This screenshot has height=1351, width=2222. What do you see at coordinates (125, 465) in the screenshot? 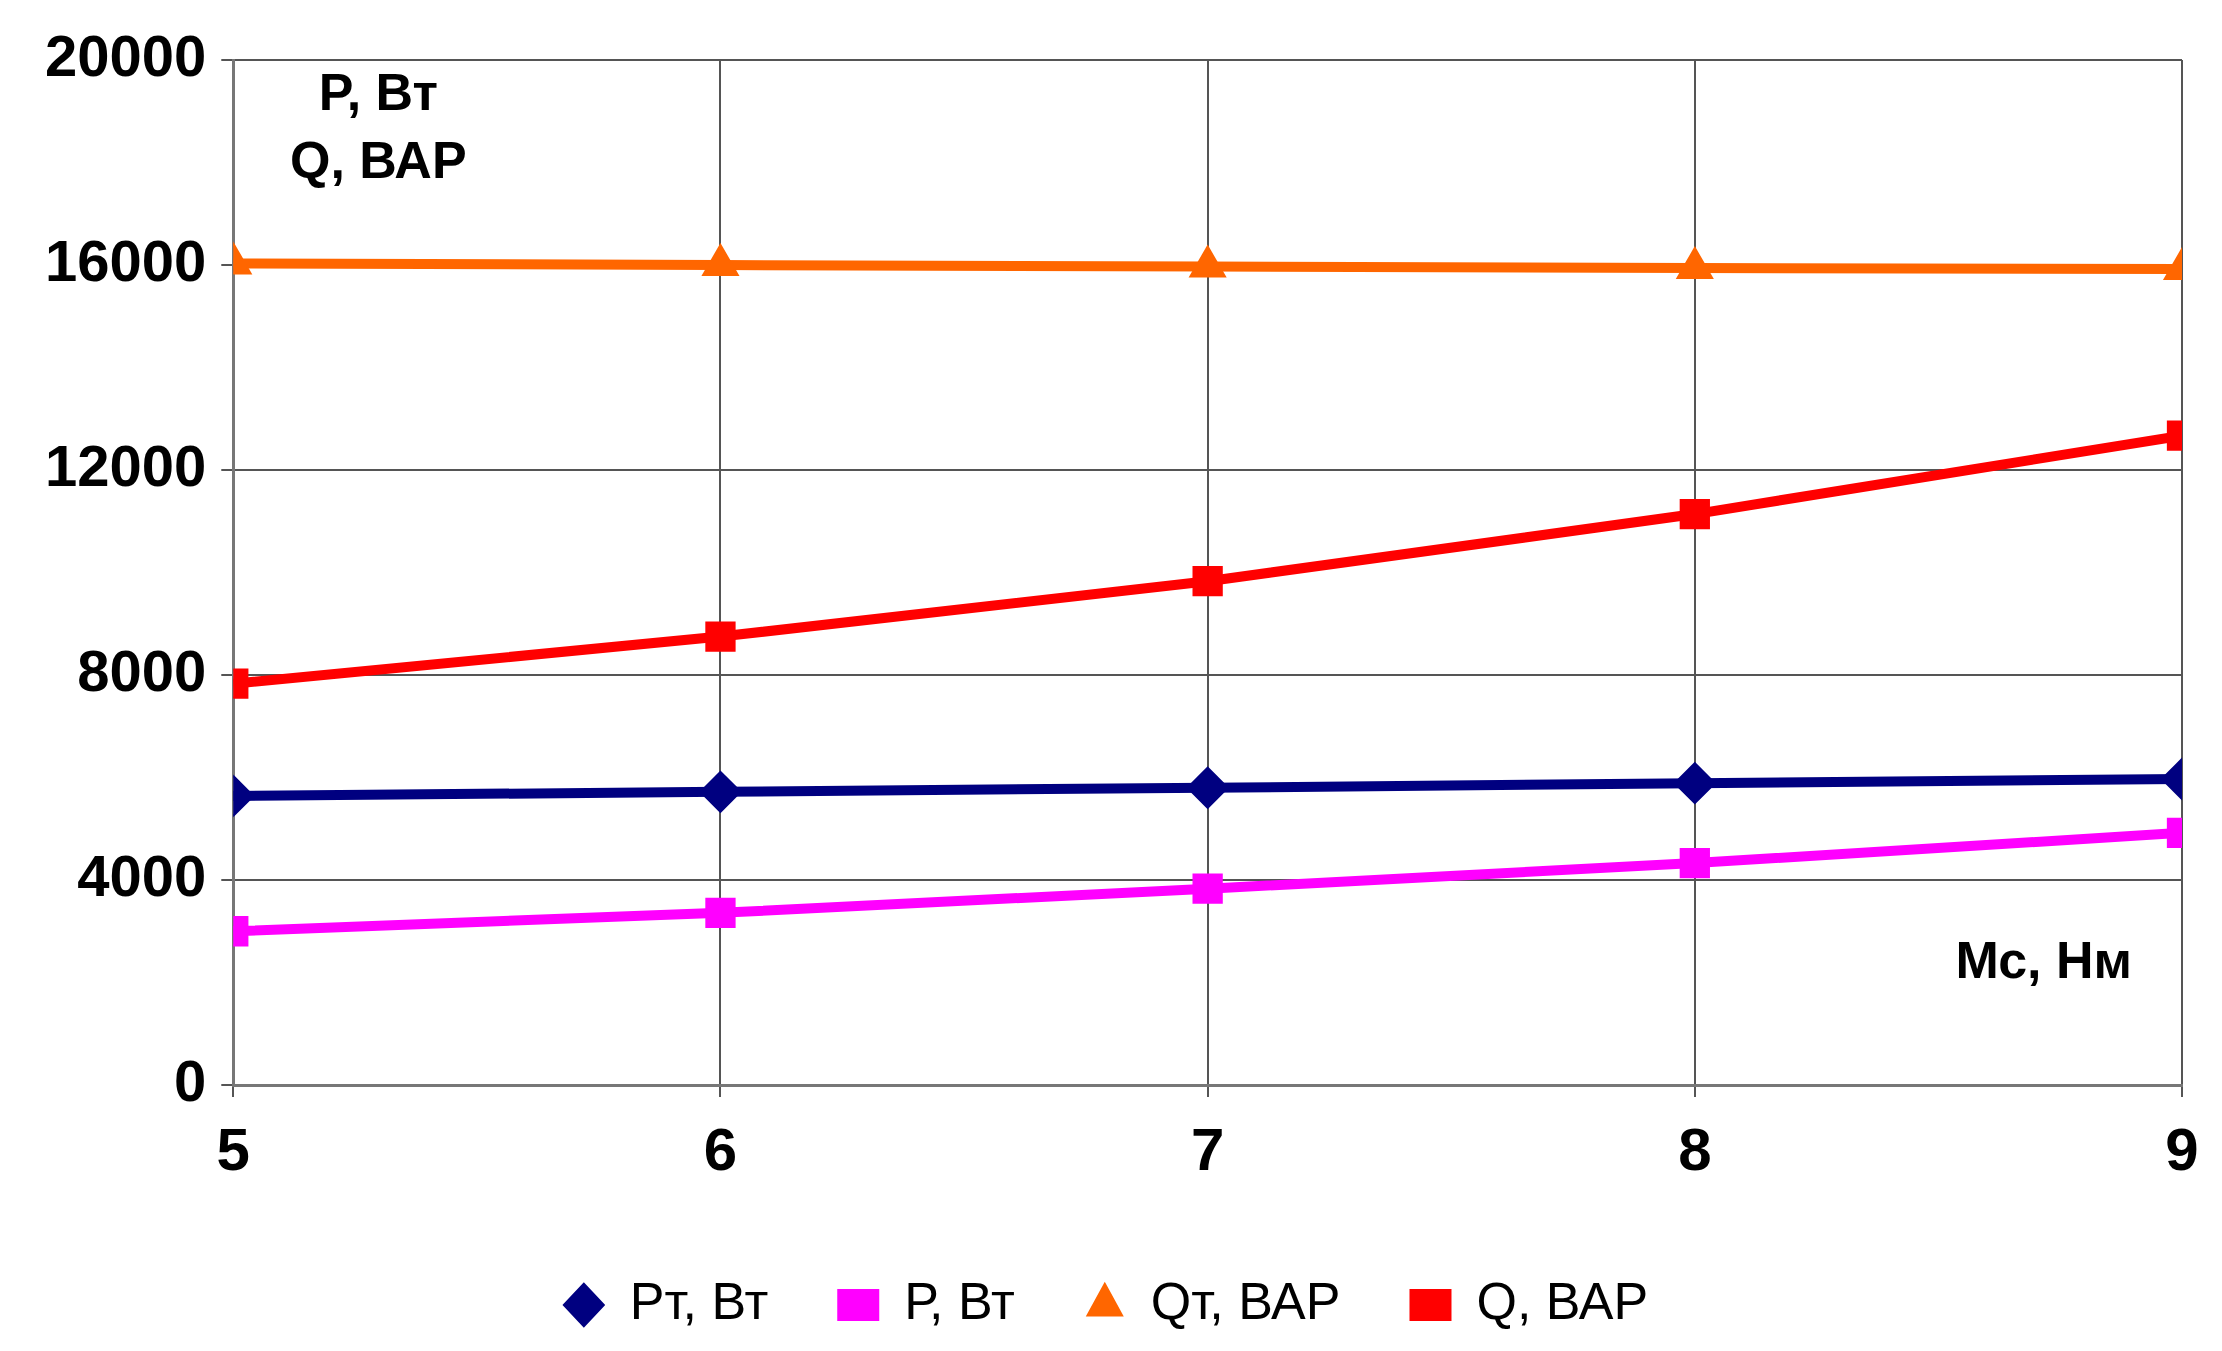
I see `y-tick-label: 12000` at bounding box center [125, 465].